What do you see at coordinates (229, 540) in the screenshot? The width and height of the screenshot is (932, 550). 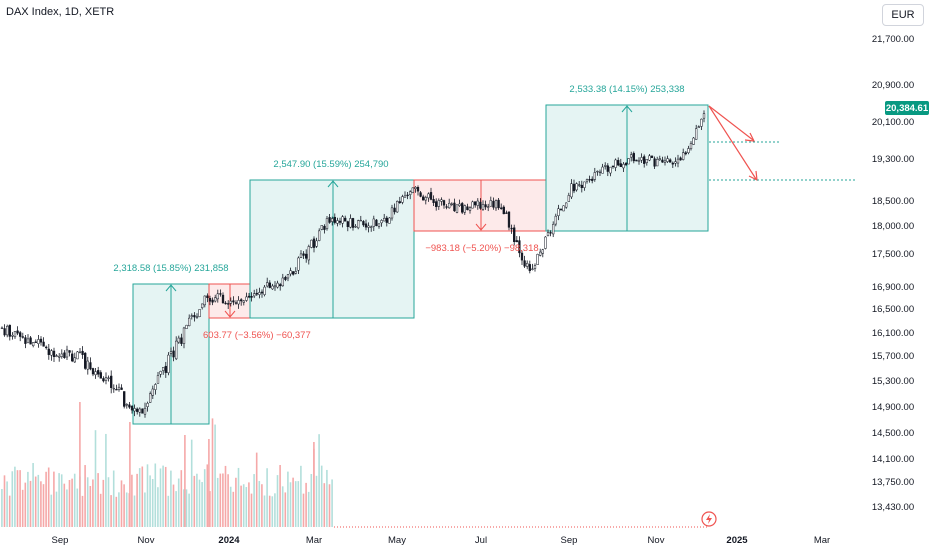 I see `x-tick-label: 2024` at bounding box center [229, 540].